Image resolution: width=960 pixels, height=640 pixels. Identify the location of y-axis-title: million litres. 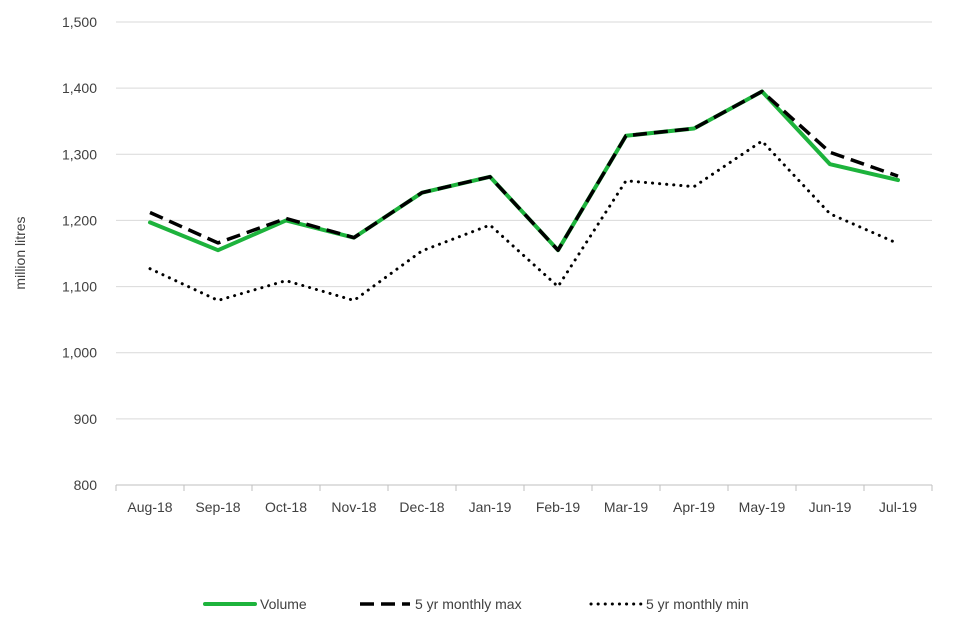
(20, 252).